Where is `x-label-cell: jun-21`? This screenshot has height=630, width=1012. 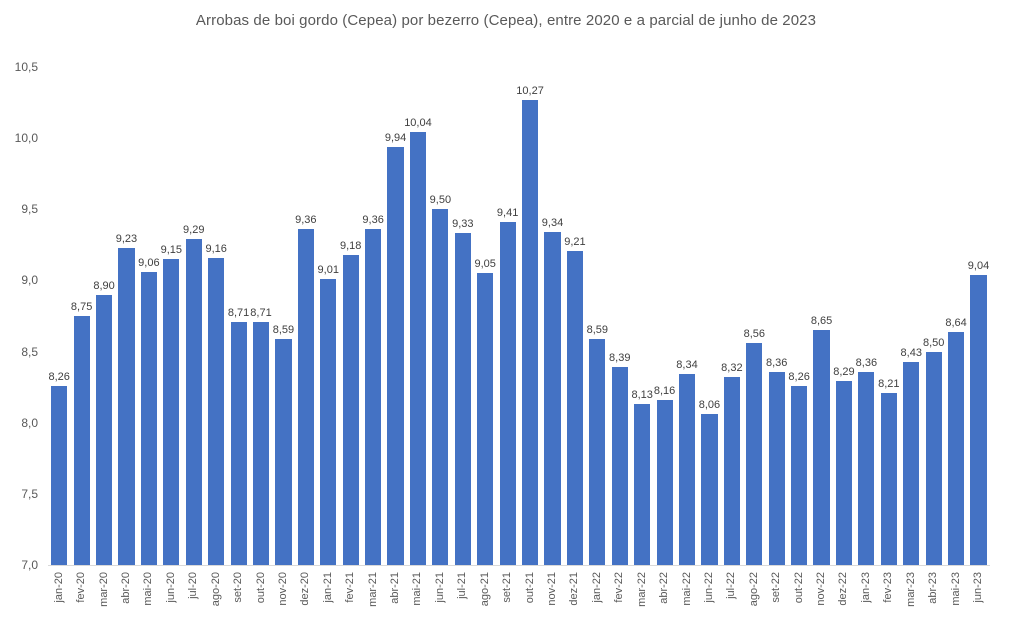 x-label-cell: jun-21 is located at coordinates (440, 589).